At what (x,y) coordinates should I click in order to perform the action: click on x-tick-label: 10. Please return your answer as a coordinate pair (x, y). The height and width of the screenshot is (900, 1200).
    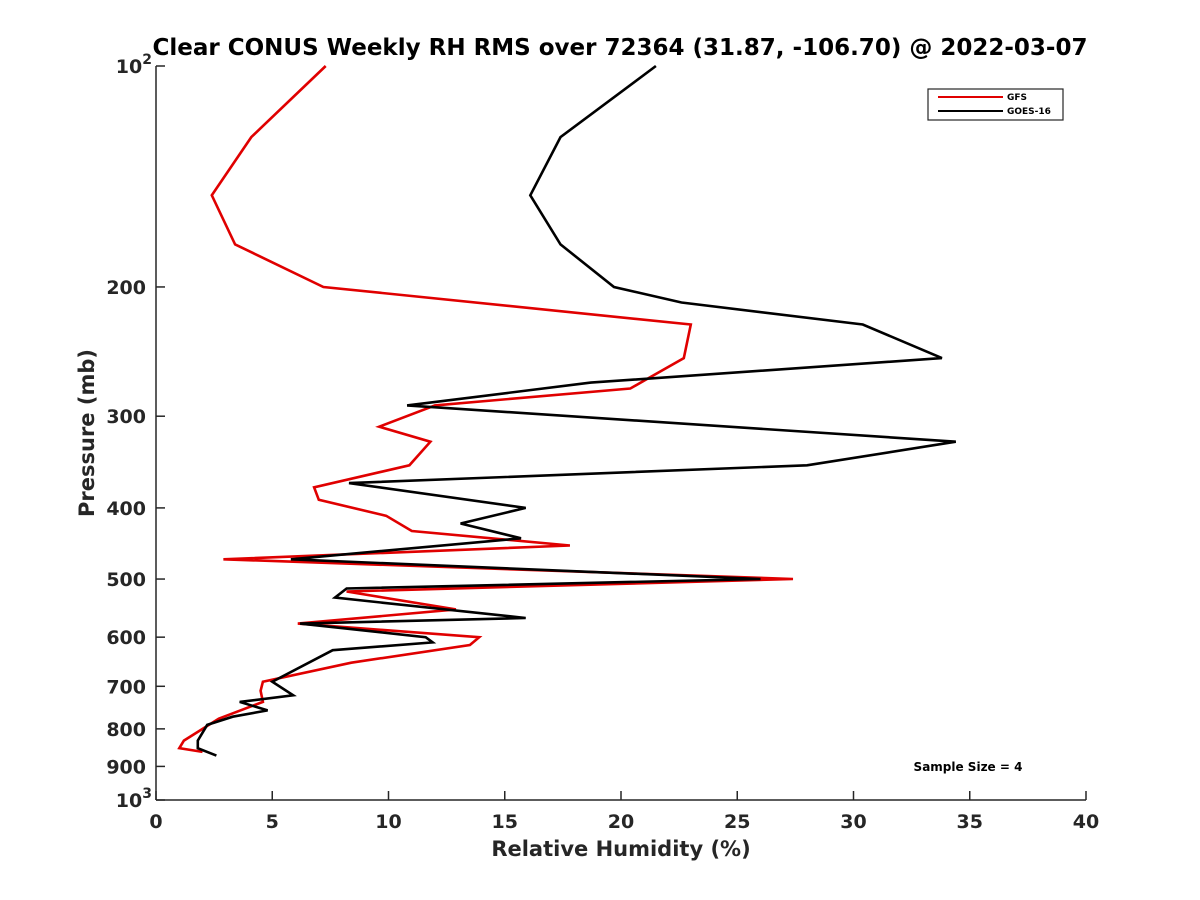
    Looking at the image, I should click on (388, 822).